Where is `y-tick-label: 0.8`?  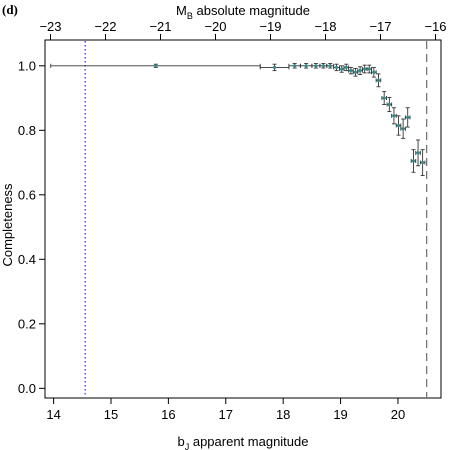
y-tick-label: 0.8 is located at coordinates (27, 130).